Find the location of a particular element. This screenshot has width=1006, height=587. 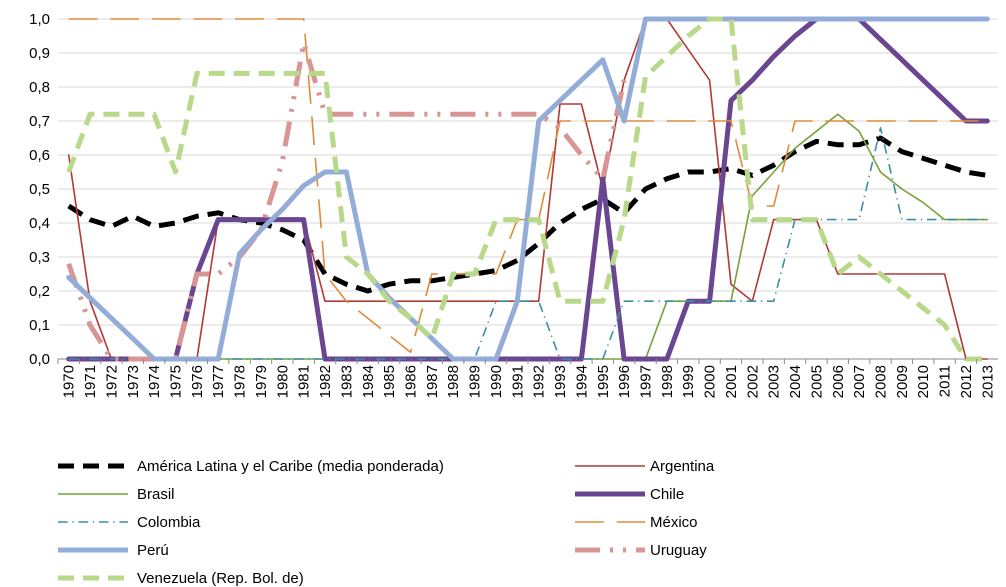

x-tick-label: 1998 is located at coordinates (667, 381).